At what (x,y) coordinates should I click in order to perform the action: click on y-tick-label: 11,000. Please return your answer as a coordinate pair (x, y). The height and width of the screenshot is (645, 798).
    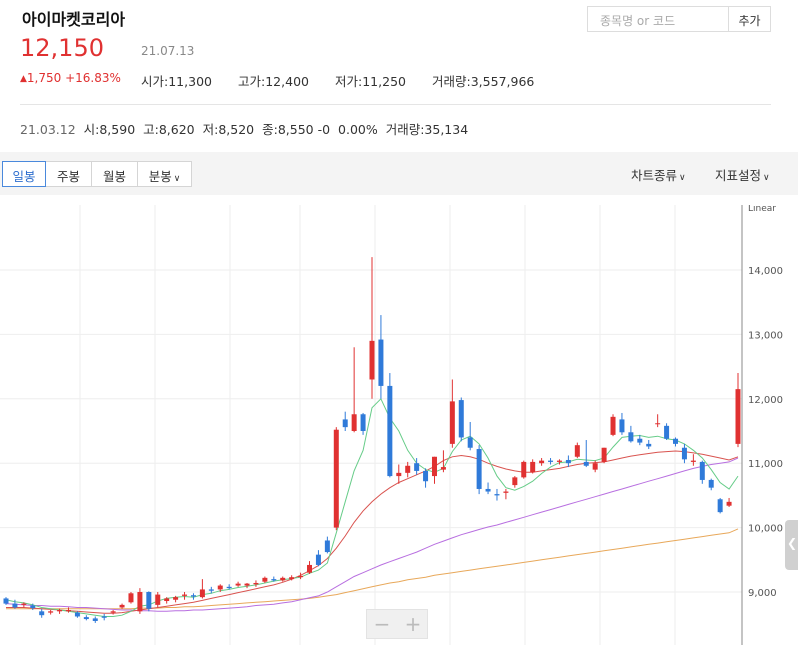
    Looking at the image, I should click on (765, 464).